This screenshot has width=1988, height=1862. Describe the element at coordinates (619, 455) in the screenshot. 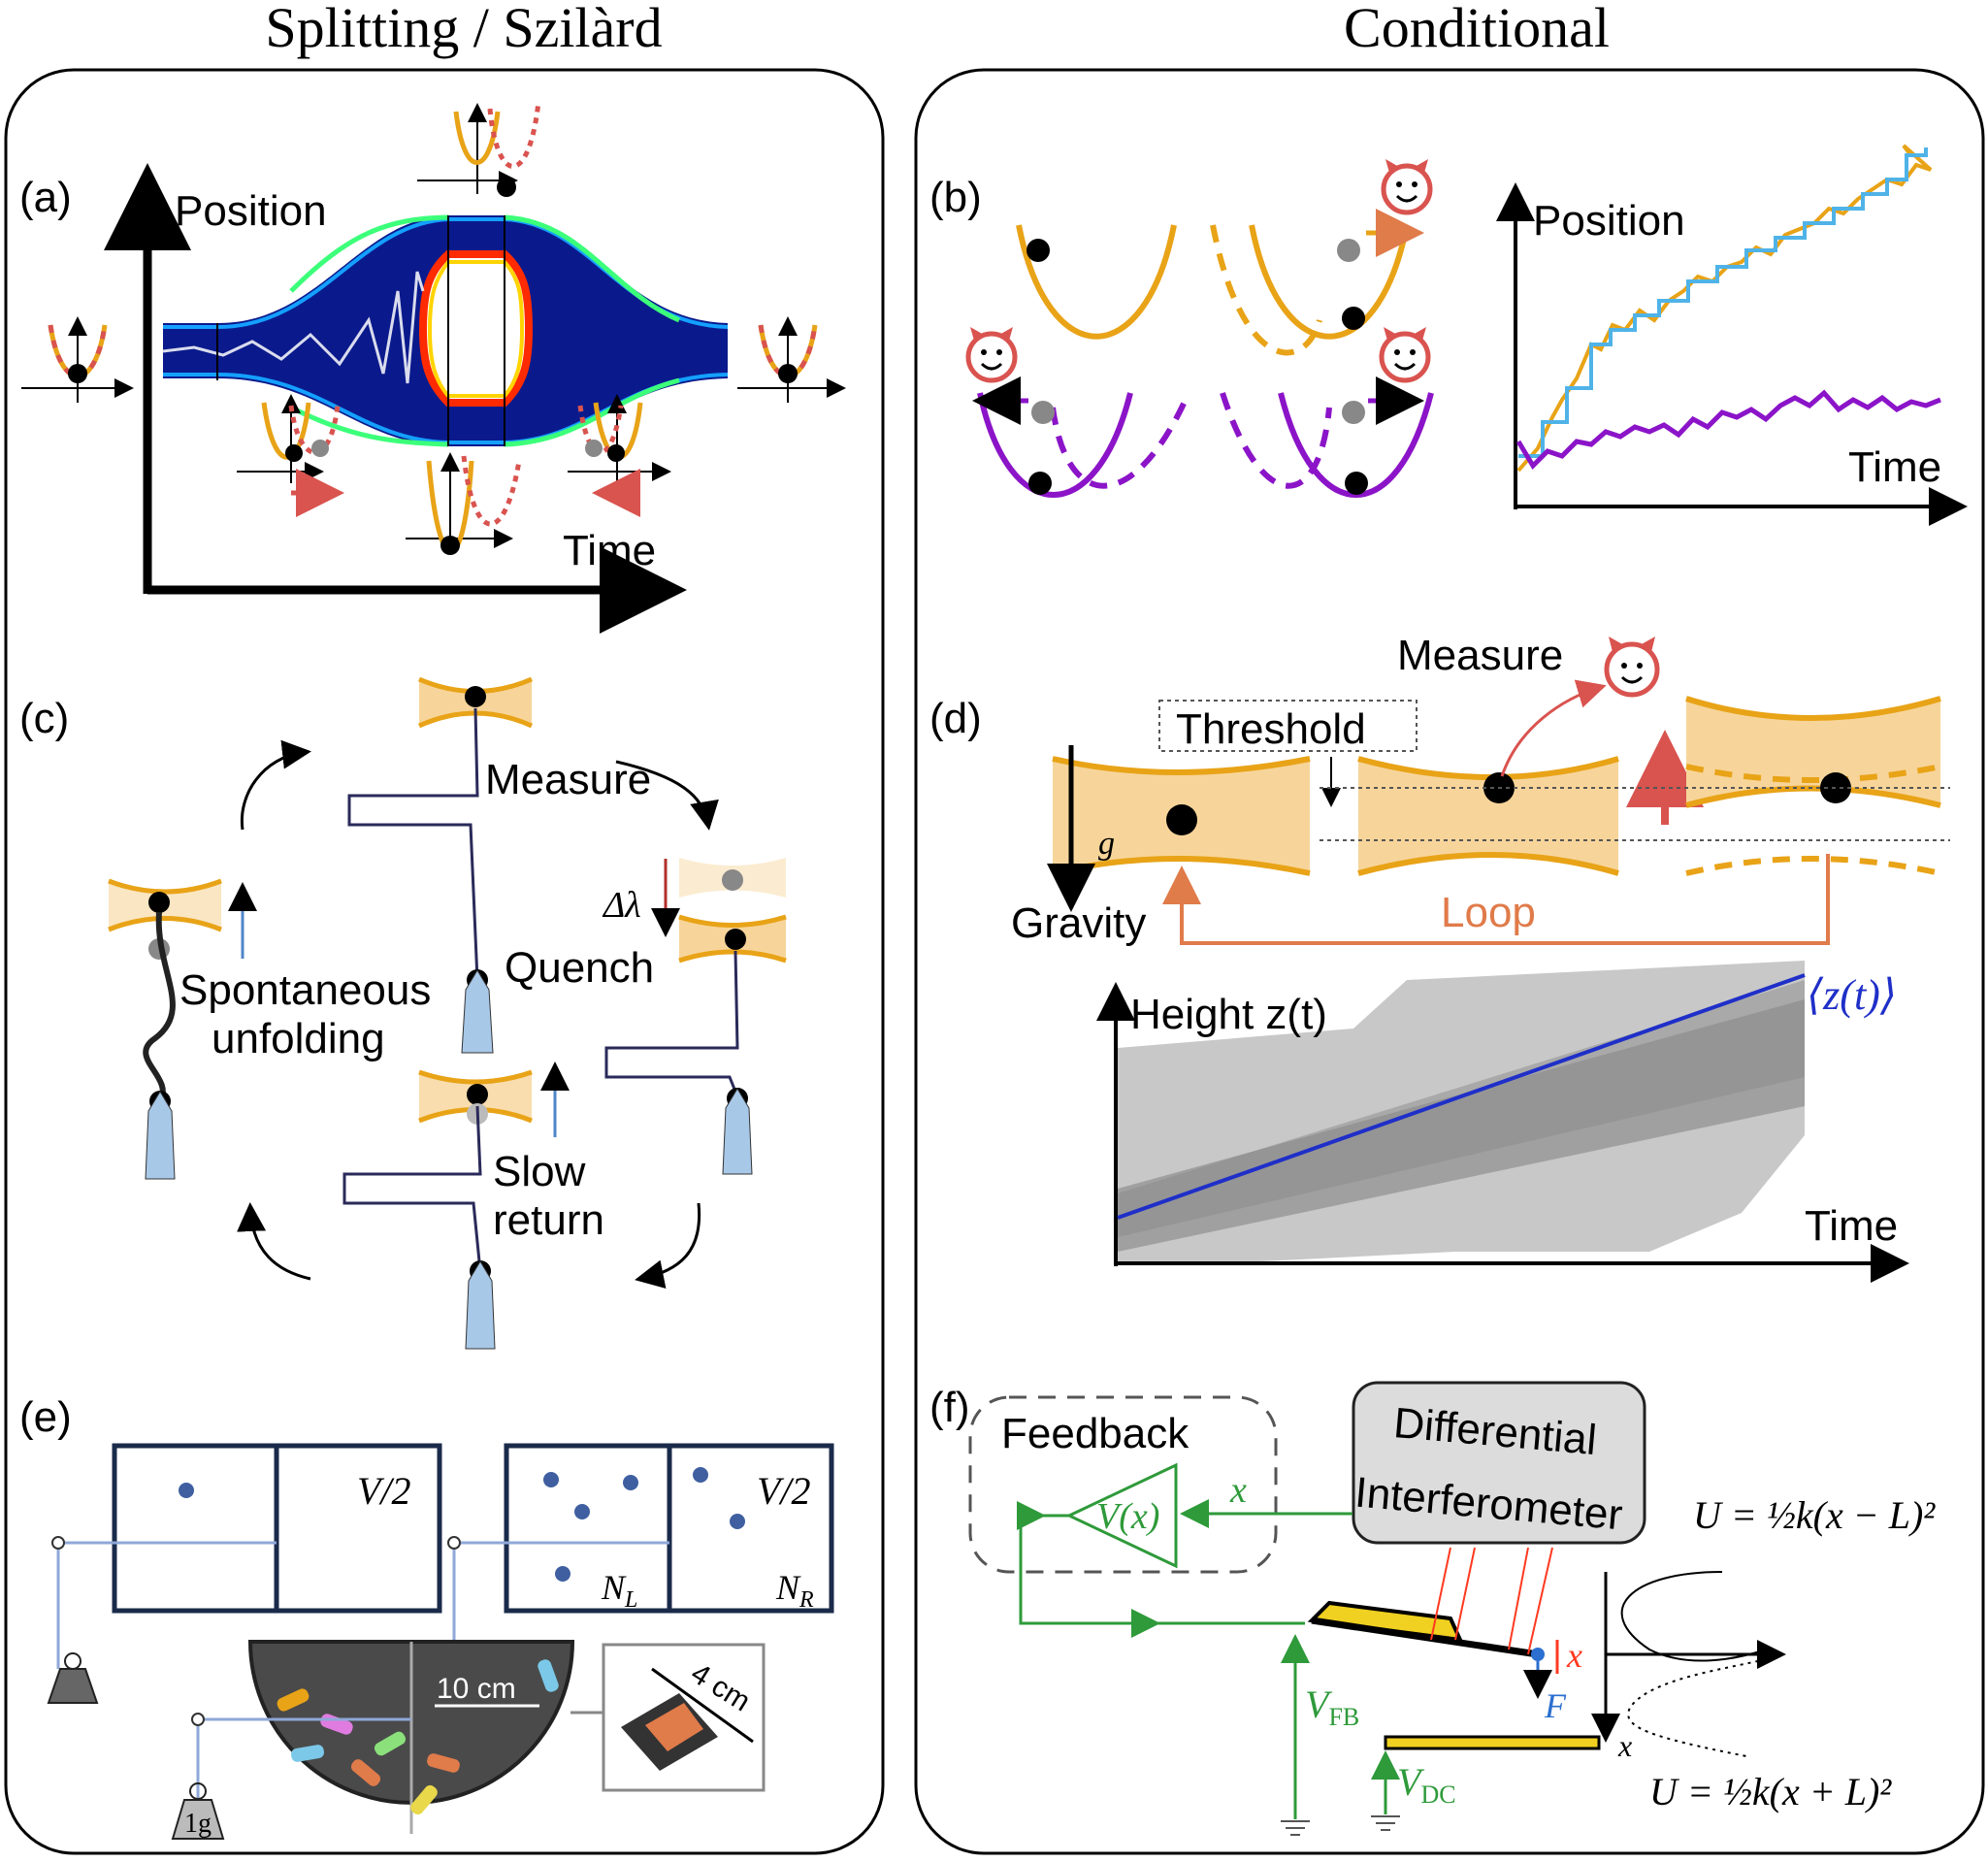

I see `well-a-lower-right` at that location.